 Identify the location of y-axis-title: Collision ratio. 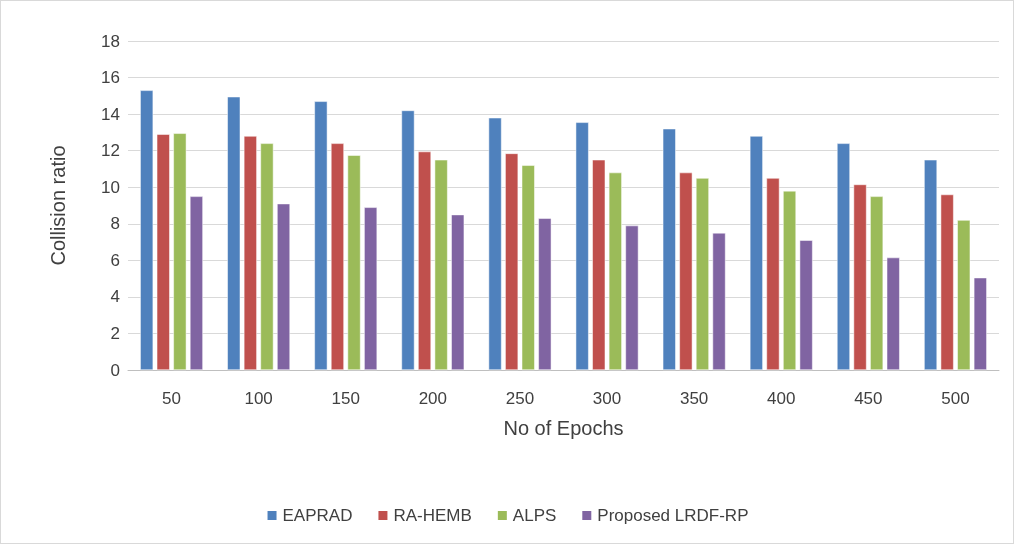
(58, 205).